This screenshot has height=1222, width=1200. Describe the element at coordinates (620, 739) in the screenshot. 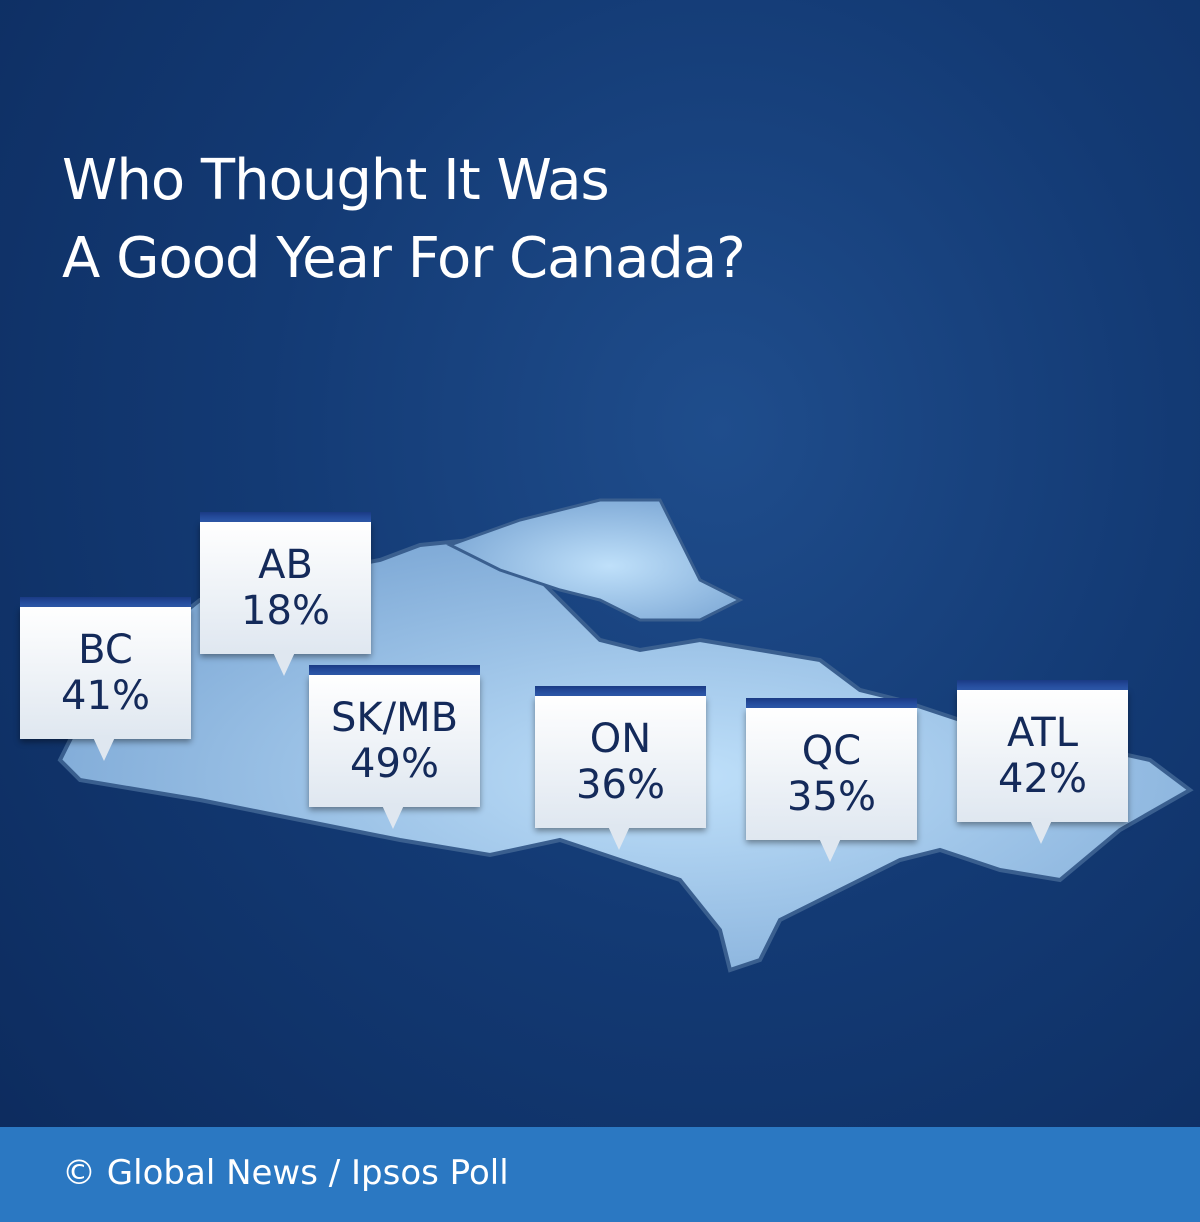

I see `region-label: ON` at that location.